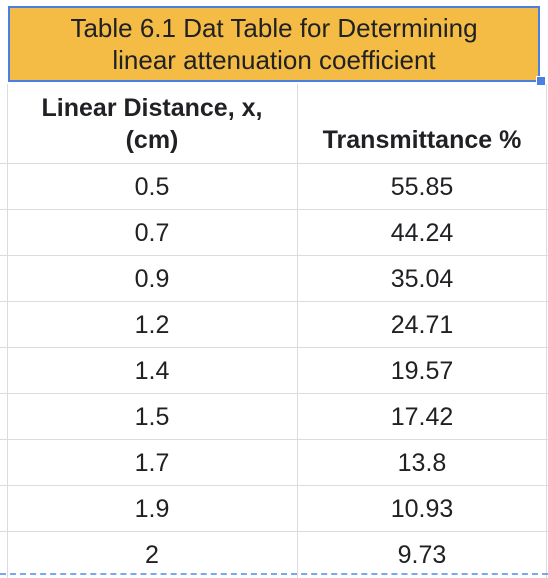  Describe the element at coordinates (422, 278) in the screenshot. I see `transmittance-cell: 35.04` at that location.